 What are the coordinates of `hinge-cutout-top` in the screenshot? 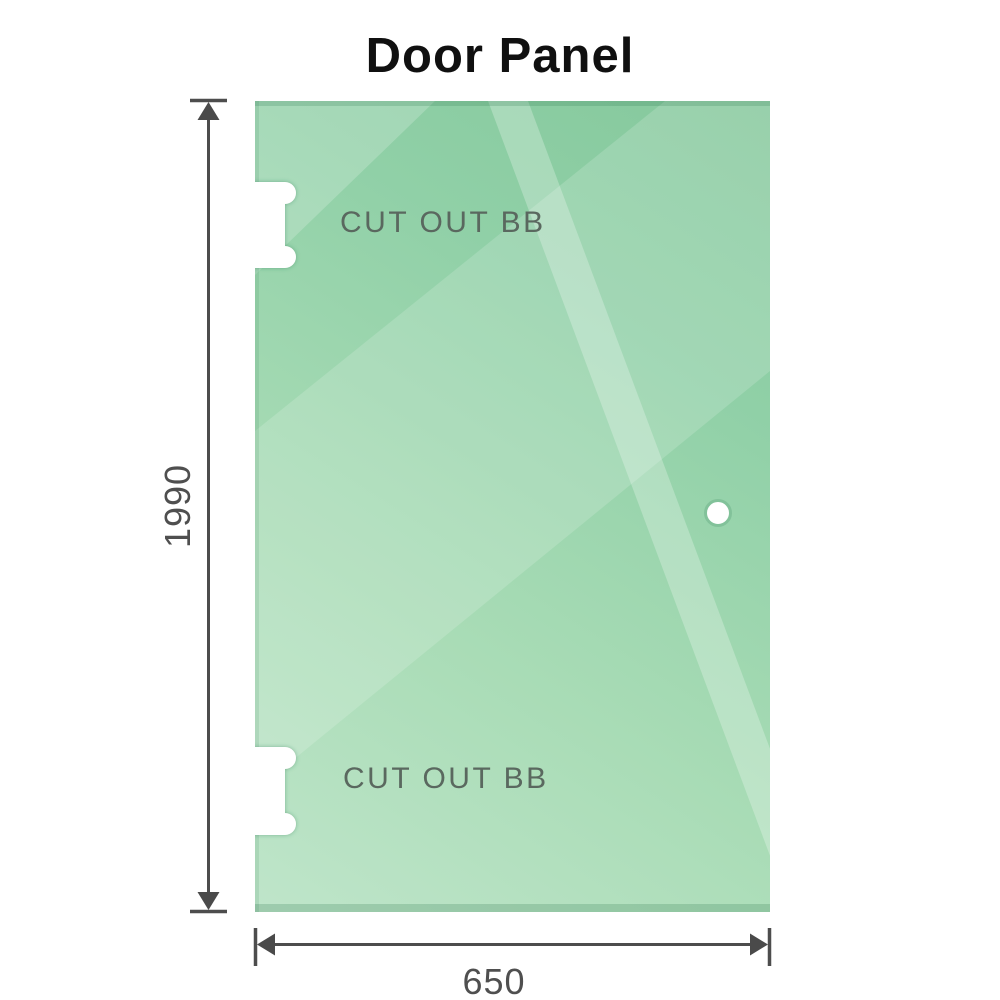 It's located at (275, 225).